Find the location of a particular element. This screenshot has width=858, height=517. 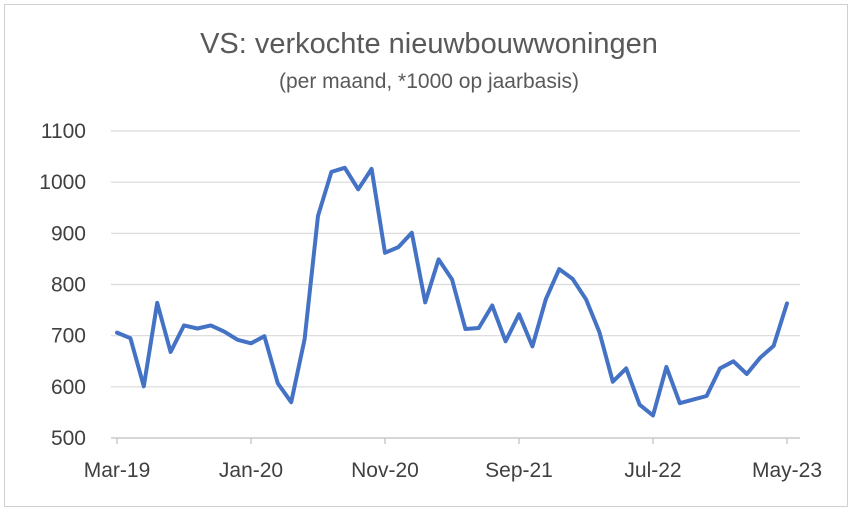

x-tick-label: Jan-20 is located at coordinates (251, 470).